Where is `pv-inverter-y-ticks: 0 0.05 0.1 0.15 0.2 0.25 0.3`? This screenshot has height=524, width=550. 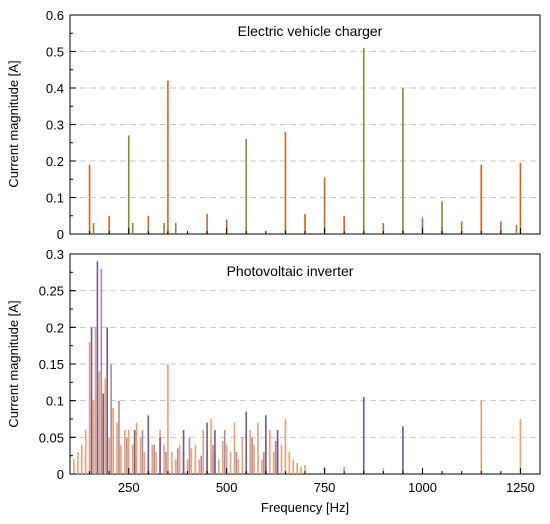 pv-inverter-y-ticks: 0 0.05 0.1 0.15 0.2 0.25 0.3 is located at coordinates (57, 364).